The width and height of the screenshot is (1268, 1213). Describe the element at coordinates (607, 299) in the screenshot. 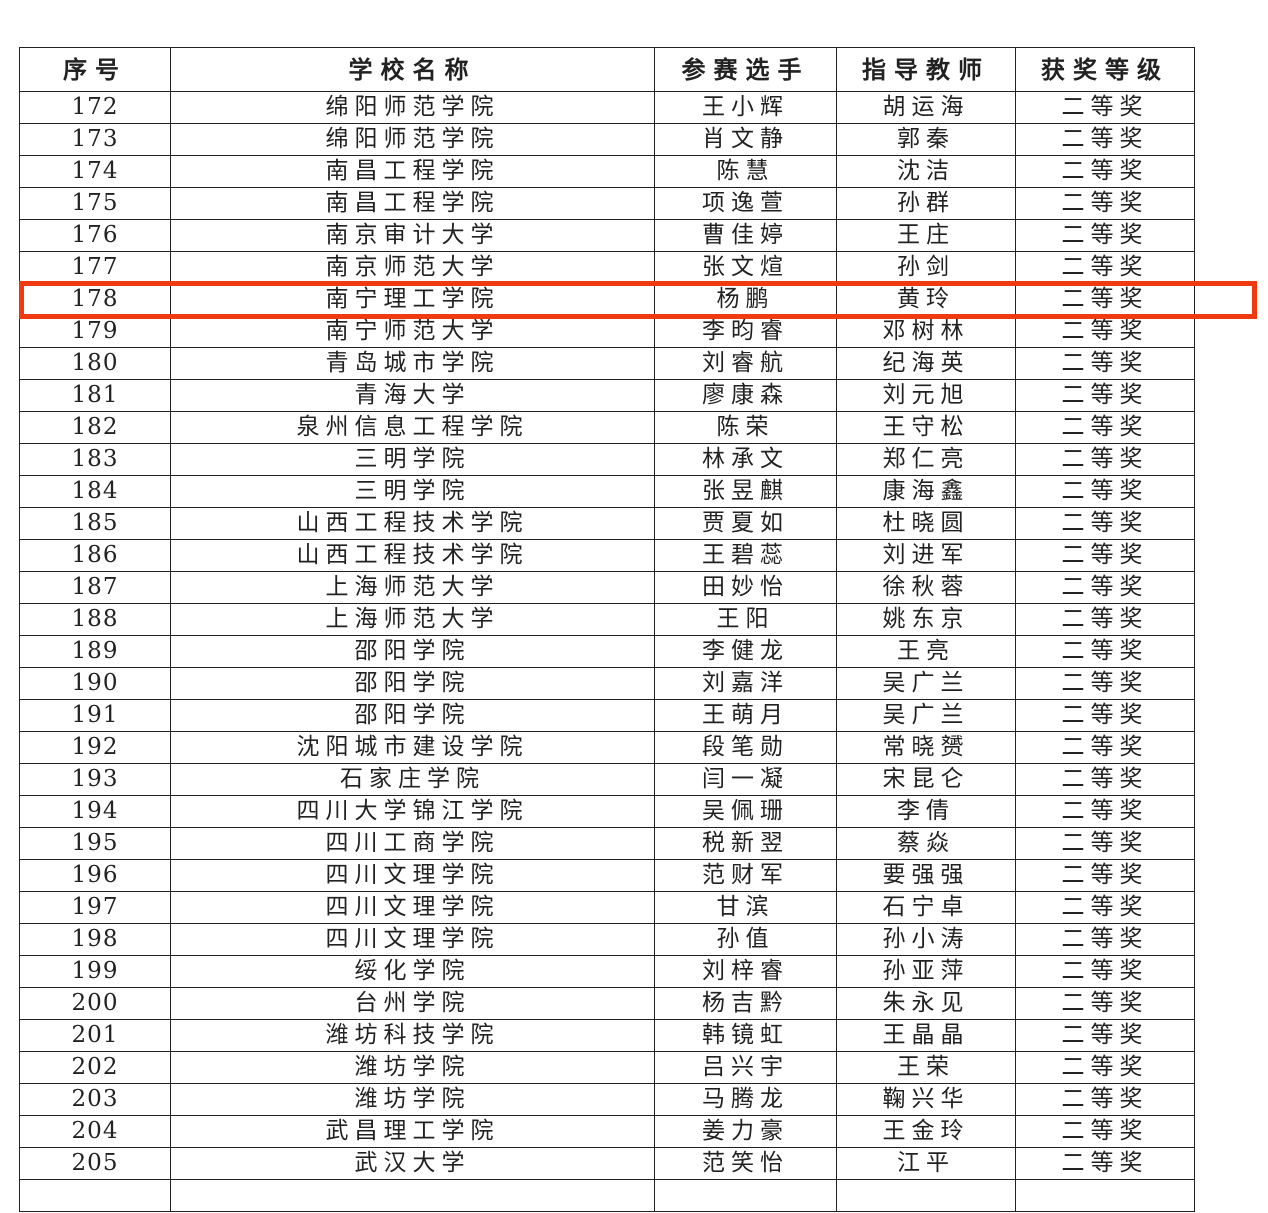

I see `table-row-highlighted: 178 南宁理工学院 杨鹏 黄玲 二等奖` at that location.